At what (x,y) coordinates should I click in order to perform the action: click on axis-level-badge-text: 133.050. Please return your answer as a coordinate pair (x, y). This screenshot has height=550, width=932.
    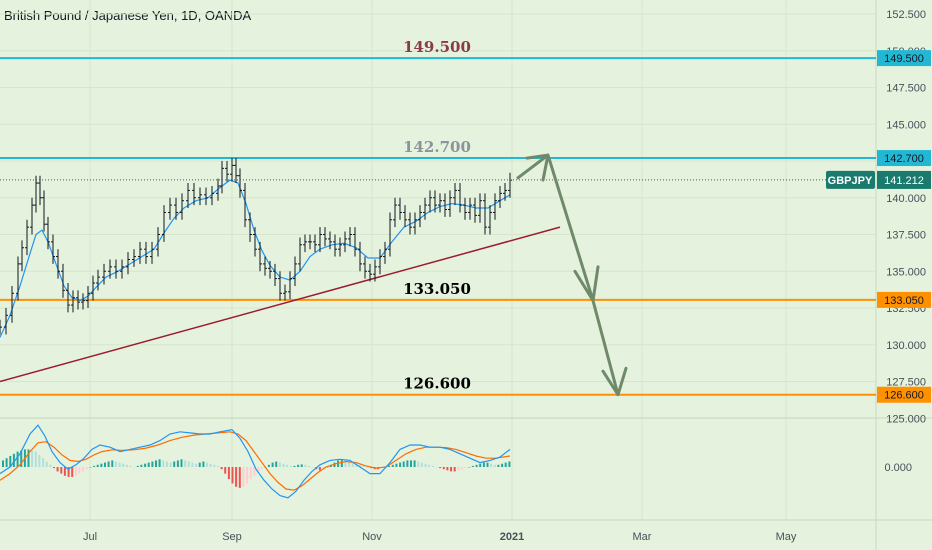
    Looking at the image, I should click on (904, 301).